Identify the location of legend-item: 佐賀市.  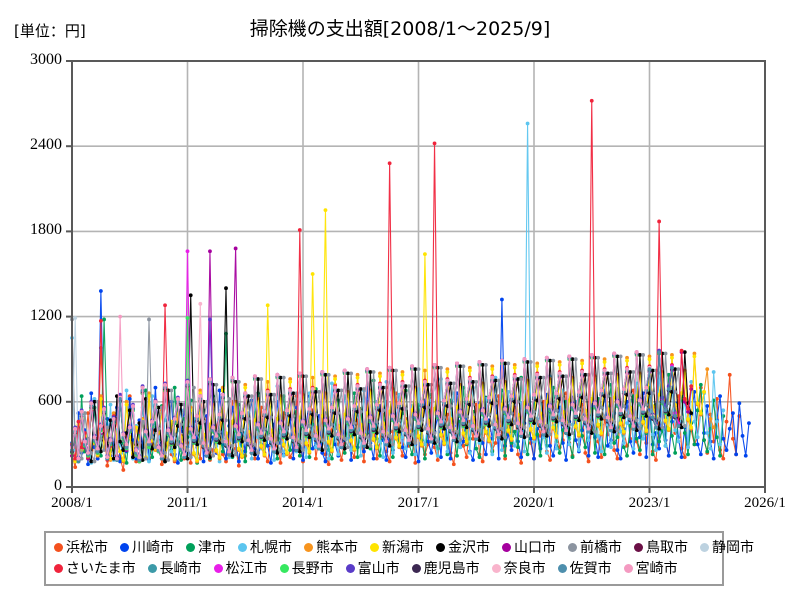
(584, 568).